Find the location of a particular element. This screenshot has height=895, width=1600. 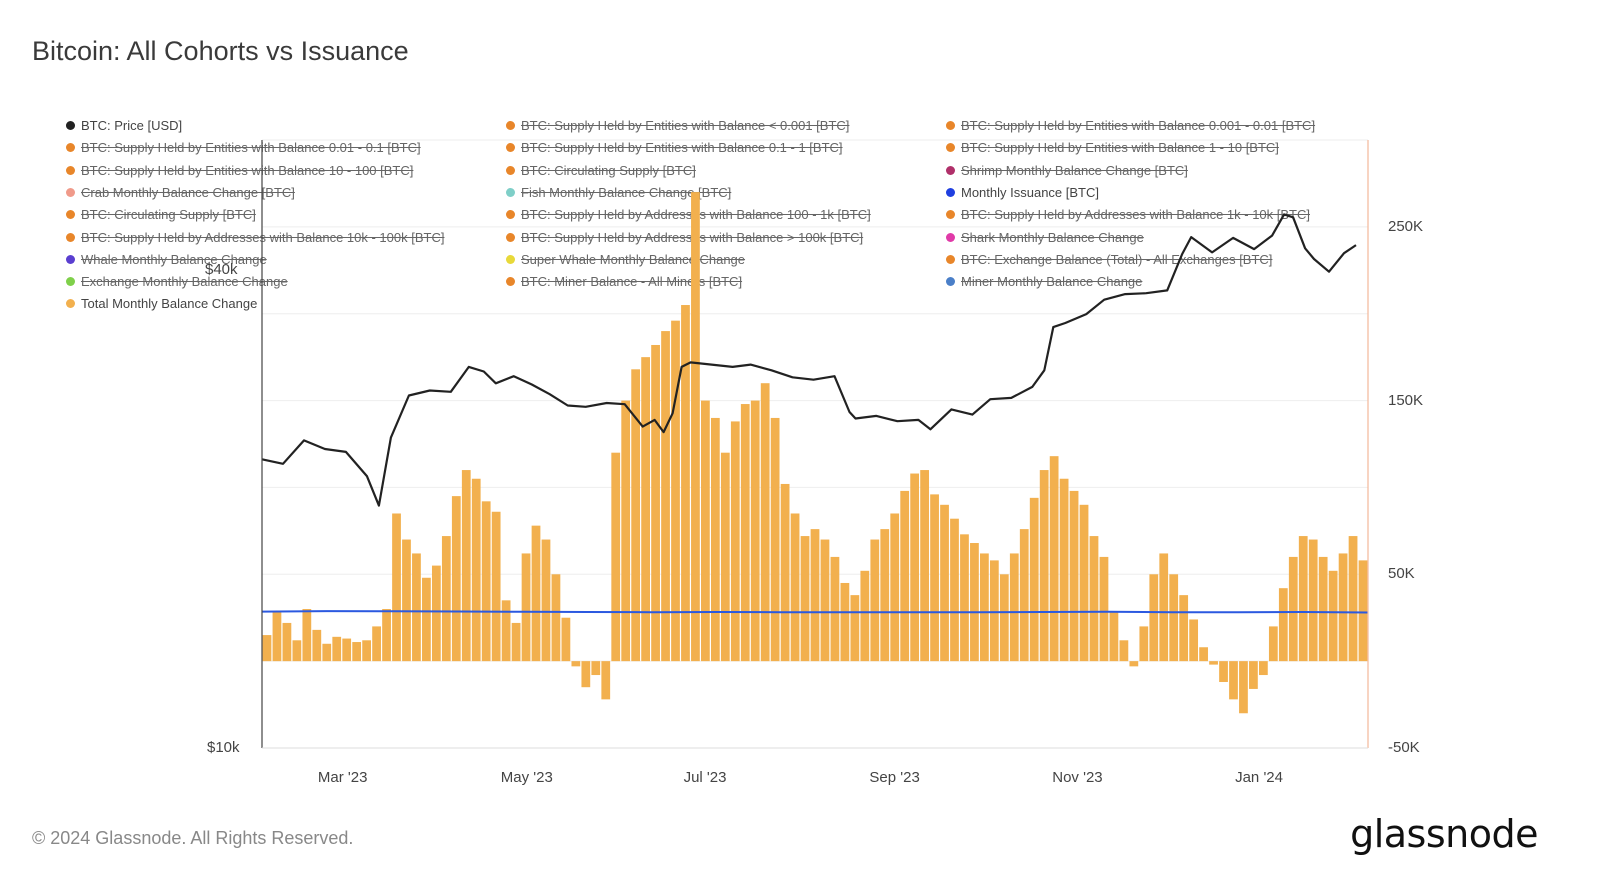

legend-item: Exchange Monthly Balance Change is located at coordinates (177, 282).